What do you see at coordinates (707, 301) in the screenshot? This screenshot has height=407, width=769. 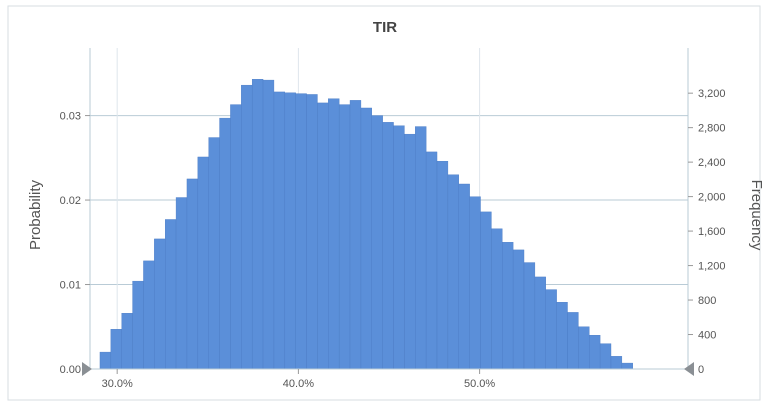 I see `y2-tick-label: 800` at bounding box center [707, 301].